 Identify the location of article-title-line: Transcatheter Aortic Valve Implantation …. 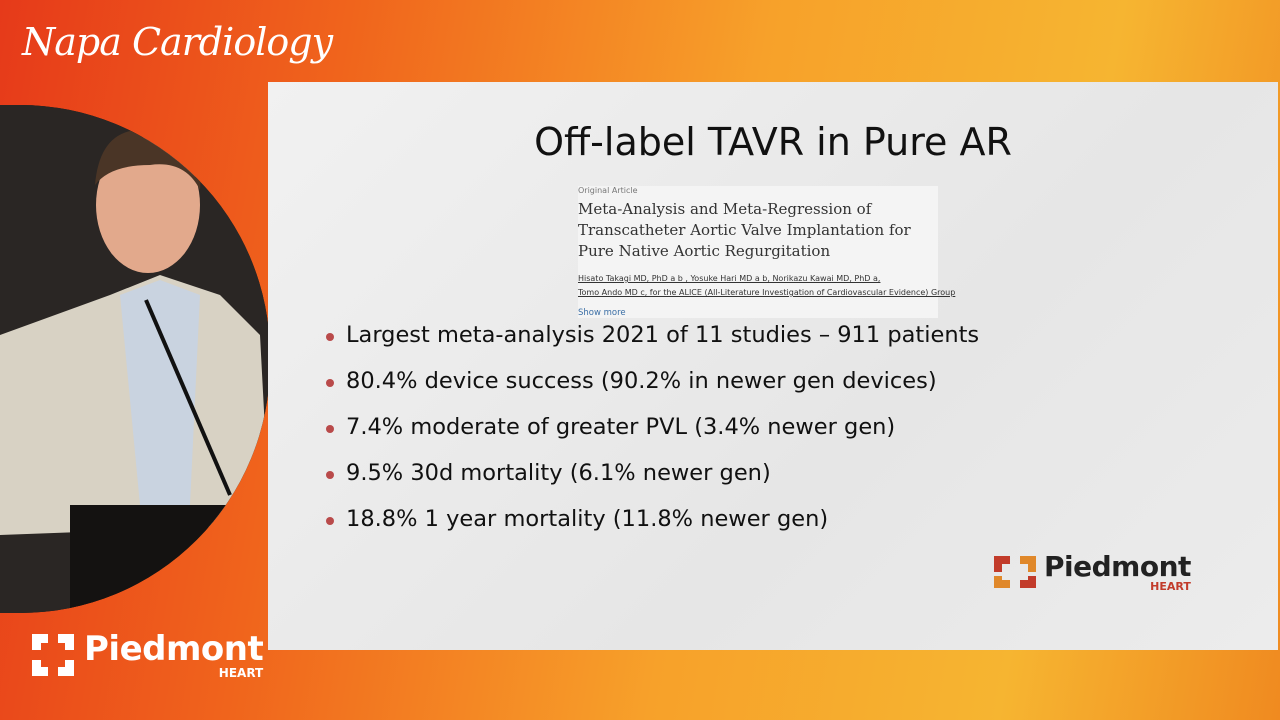
(744, 230).